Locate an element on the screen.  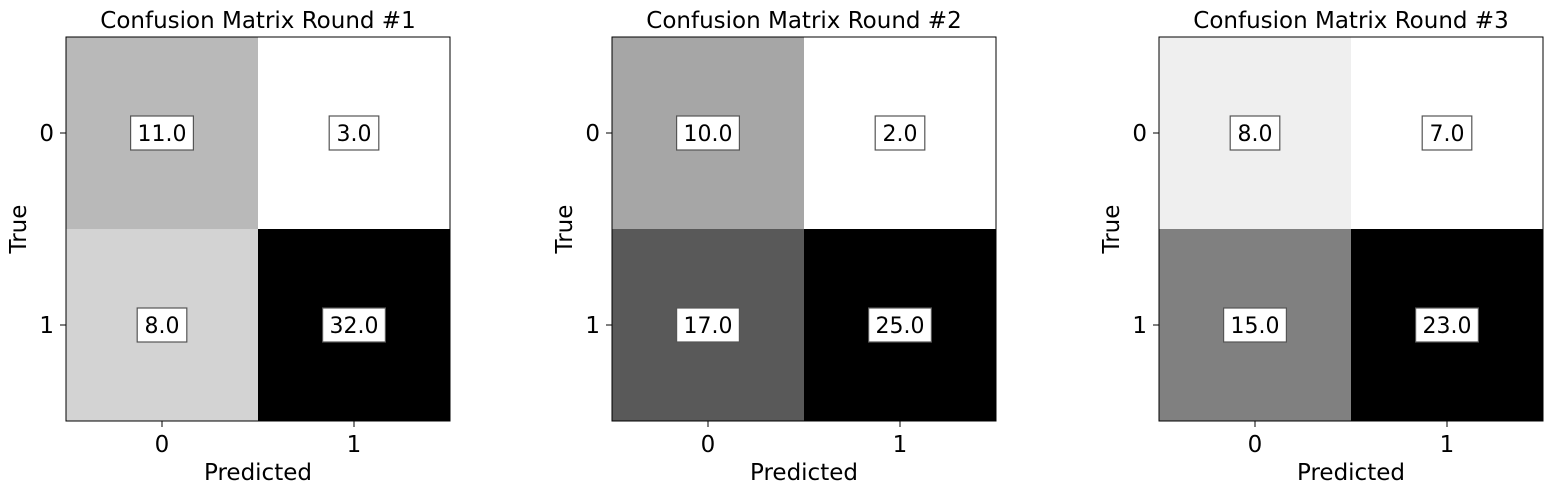
chart-title: Confusion Matrix Round #3 is located at coordinates (1350, 21).